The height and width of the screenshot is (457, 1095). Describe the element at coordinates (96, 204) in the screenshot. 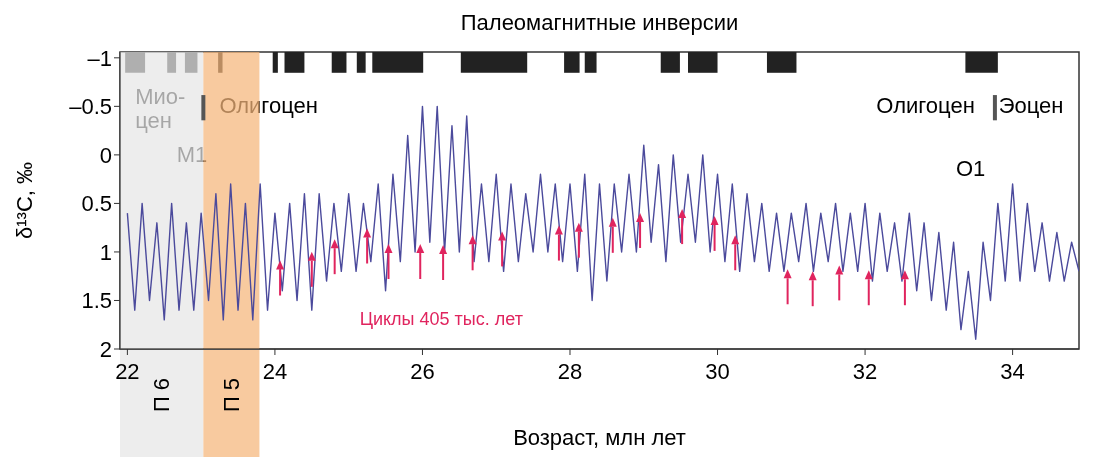

I see `y-tick-label: 0.5` at that location.